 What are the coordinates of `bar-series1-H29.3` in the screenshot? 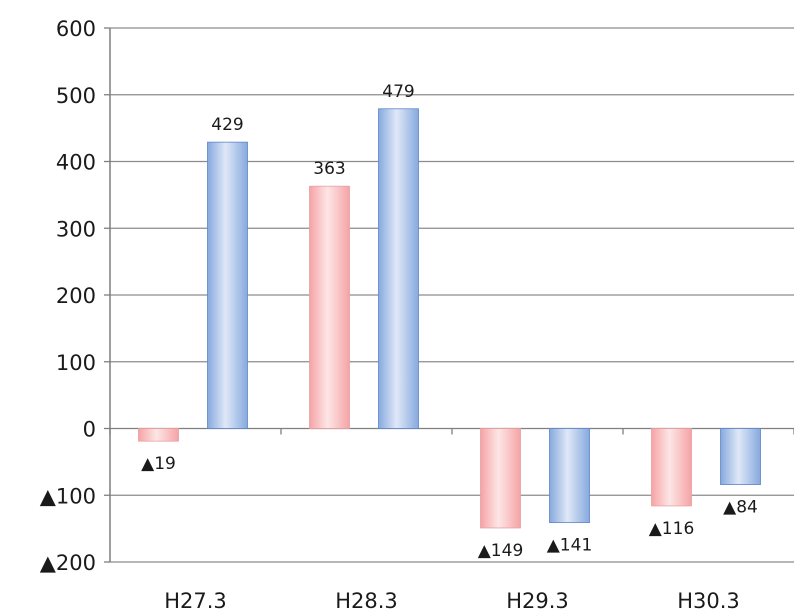 It's located at (500, 478).